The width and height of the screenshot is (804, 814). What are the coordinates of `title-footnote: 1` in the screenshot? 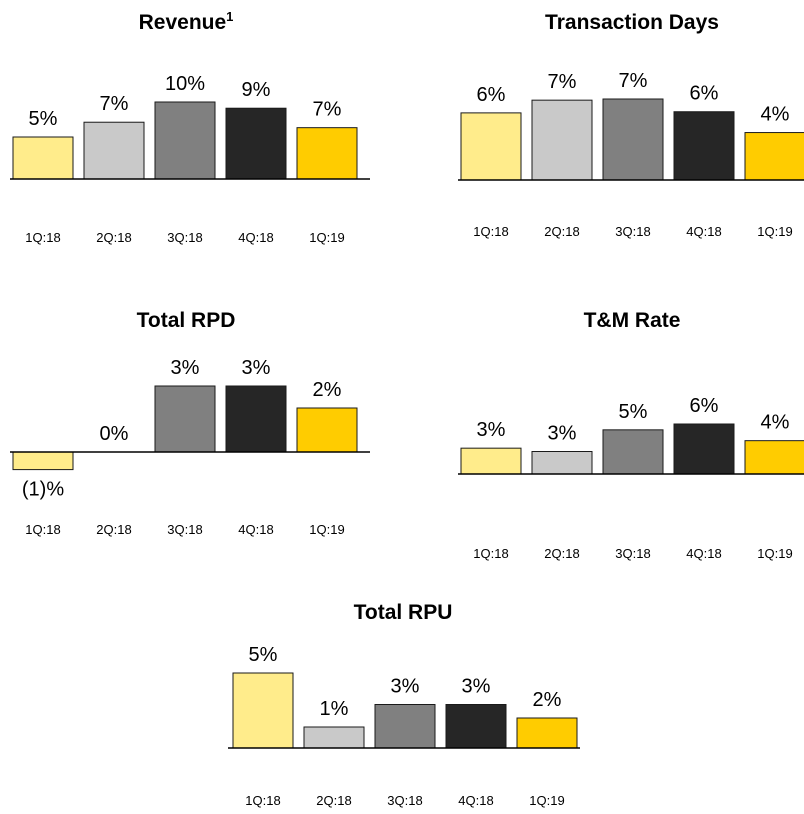 It's located at (229, 16).